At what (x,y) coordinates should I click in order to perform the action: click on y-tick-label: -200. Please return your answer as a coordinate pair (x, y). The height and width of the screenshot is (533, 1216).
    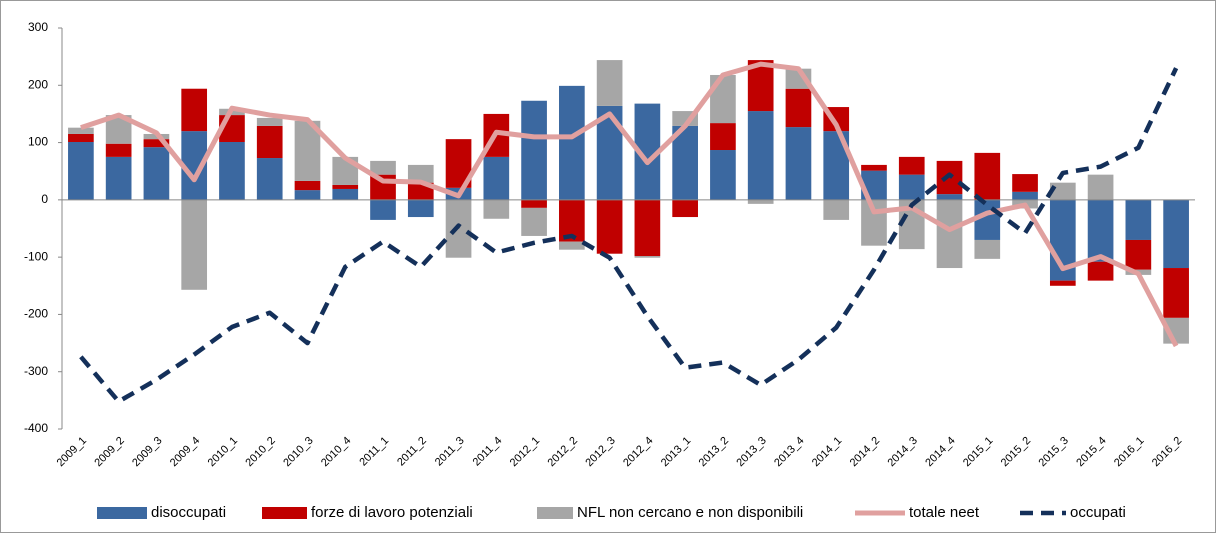
    Looking at the image, I should click on (36, 314).